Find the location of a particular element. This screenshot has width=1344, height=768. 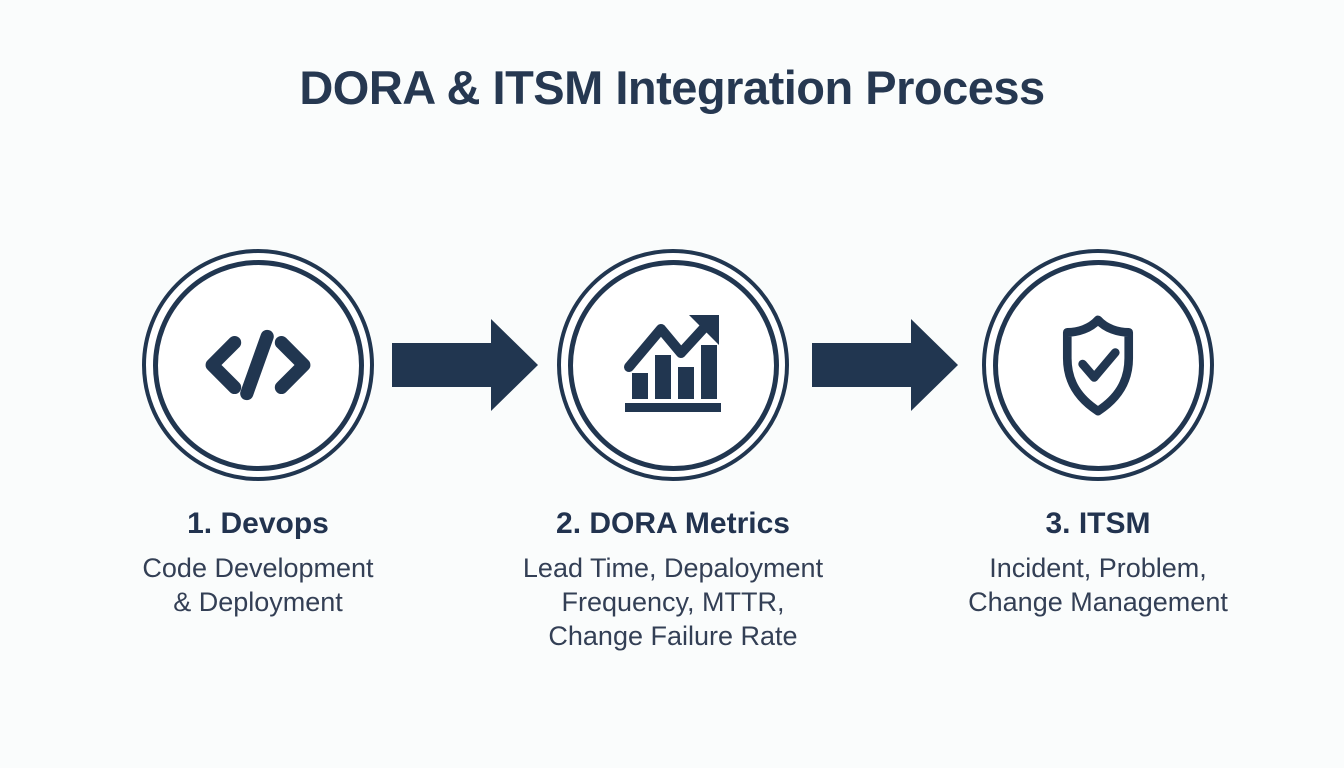

bar-chart-trend-icon is located at coordinates (672, 363).